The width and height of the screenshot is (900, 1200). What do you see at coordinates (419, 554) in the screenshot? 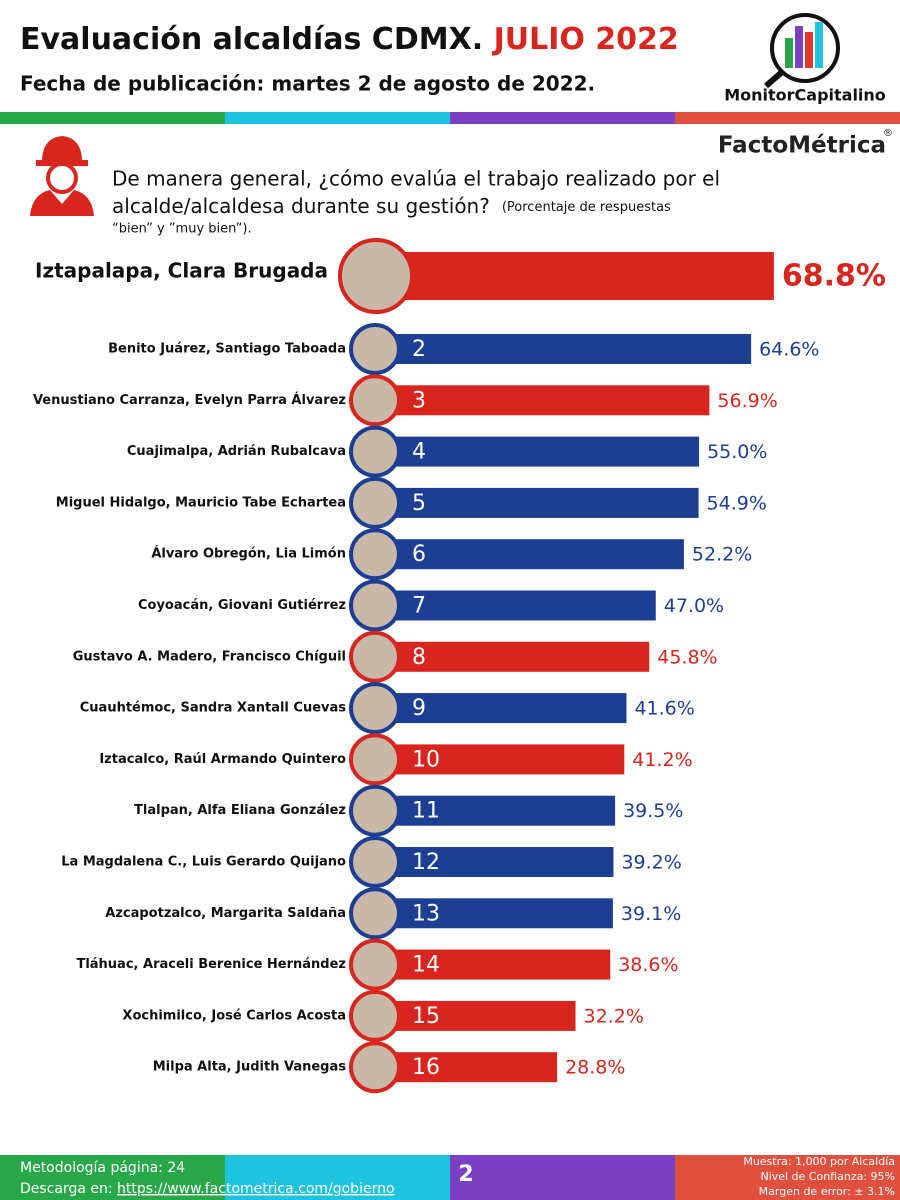
I see `rank-label: 6` at bounding box center [419, 554].